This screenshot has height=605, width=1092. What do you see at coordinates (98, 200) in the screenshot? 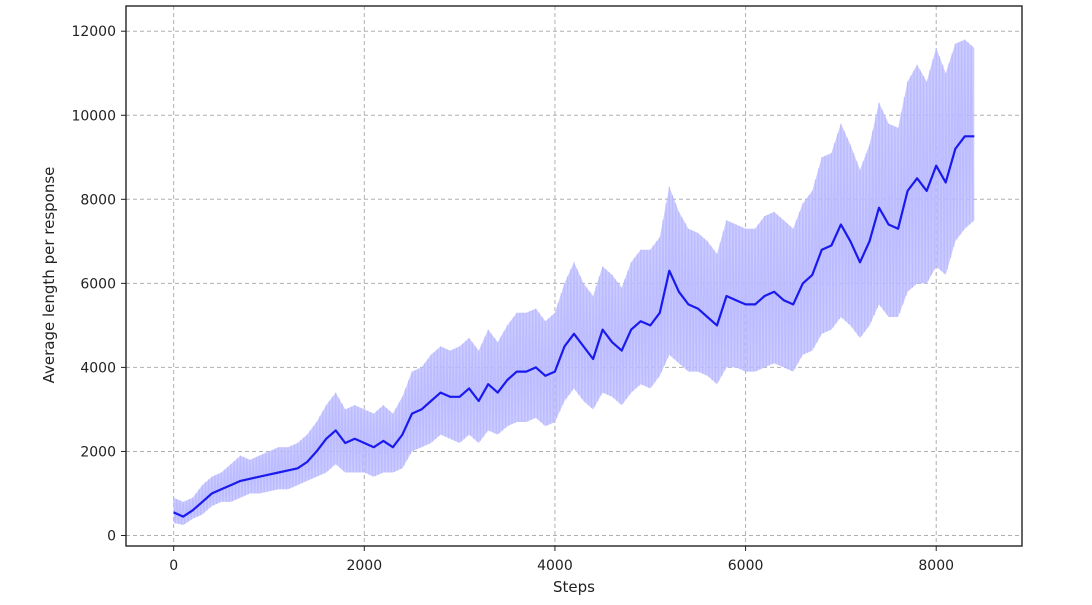
I see `y-tick-label: 8000` at bounding box center [98, 200].